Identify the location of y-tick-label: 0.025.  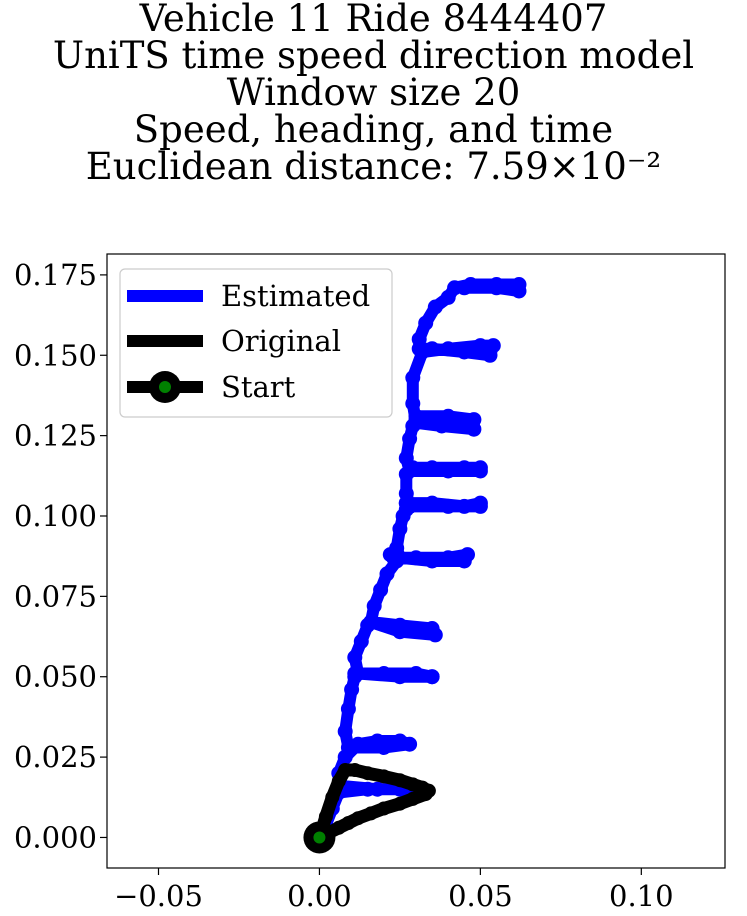
(55, 757).